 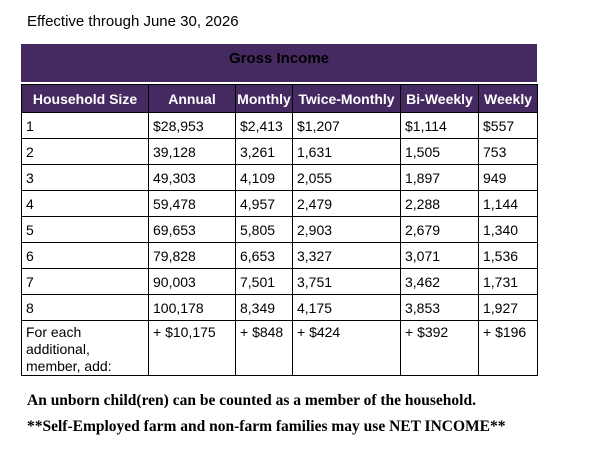 I want to click on table-cell: 4,109, so click(x=264, y=177).